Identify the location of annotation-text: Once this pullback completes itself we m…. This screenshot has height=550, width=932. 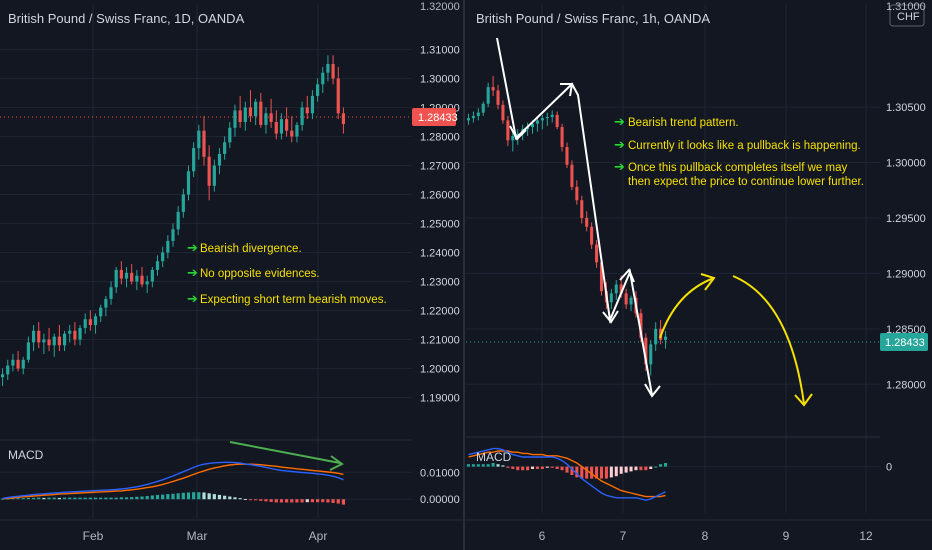
(737, 168).